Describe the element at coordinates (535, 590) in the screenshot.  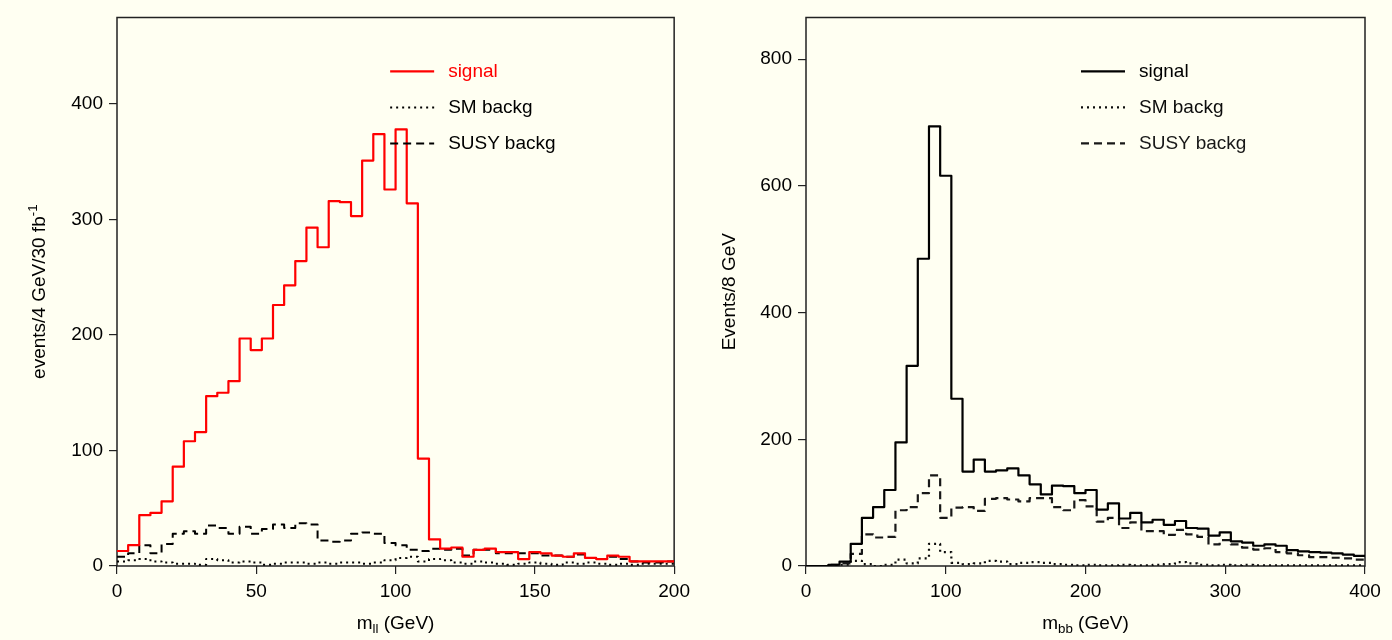
I see `x-tick-label: 150` at that location.